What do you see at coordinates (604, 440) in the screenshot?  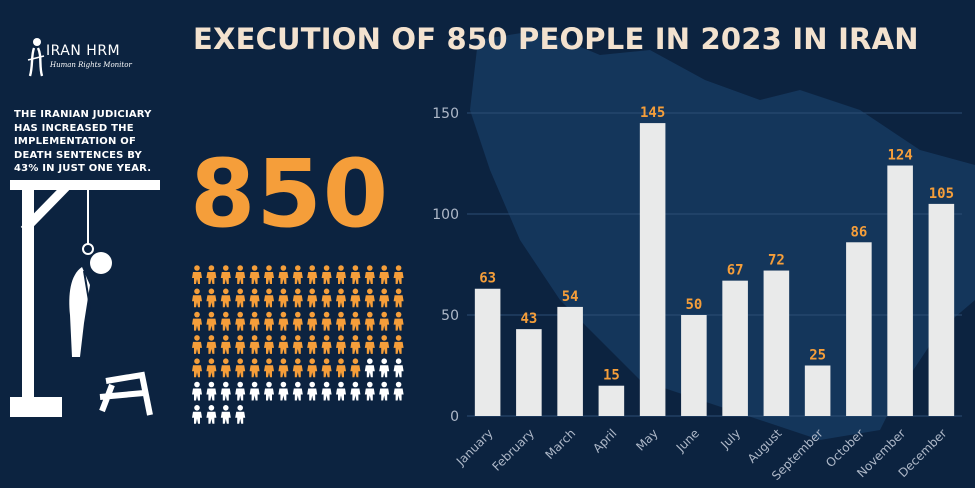 I see `x-tick-label: April` at bounding box center [604, 440].